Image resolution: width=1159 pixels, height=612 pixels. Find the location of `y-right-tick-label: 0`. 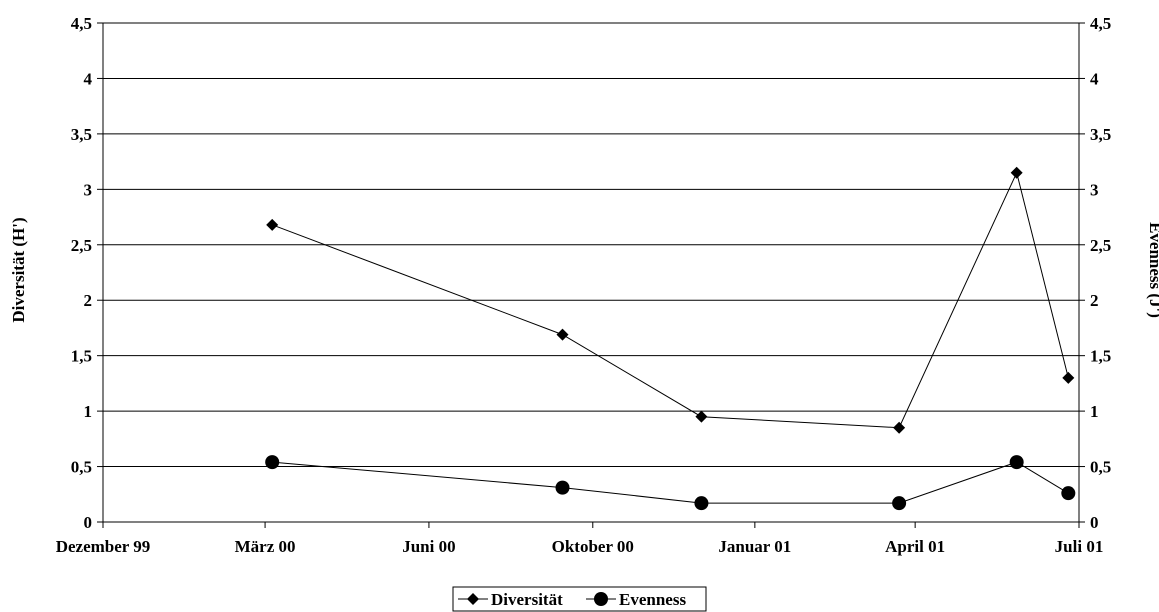

y-right-tick-label: 0 is located at coordinates (1094, 522).